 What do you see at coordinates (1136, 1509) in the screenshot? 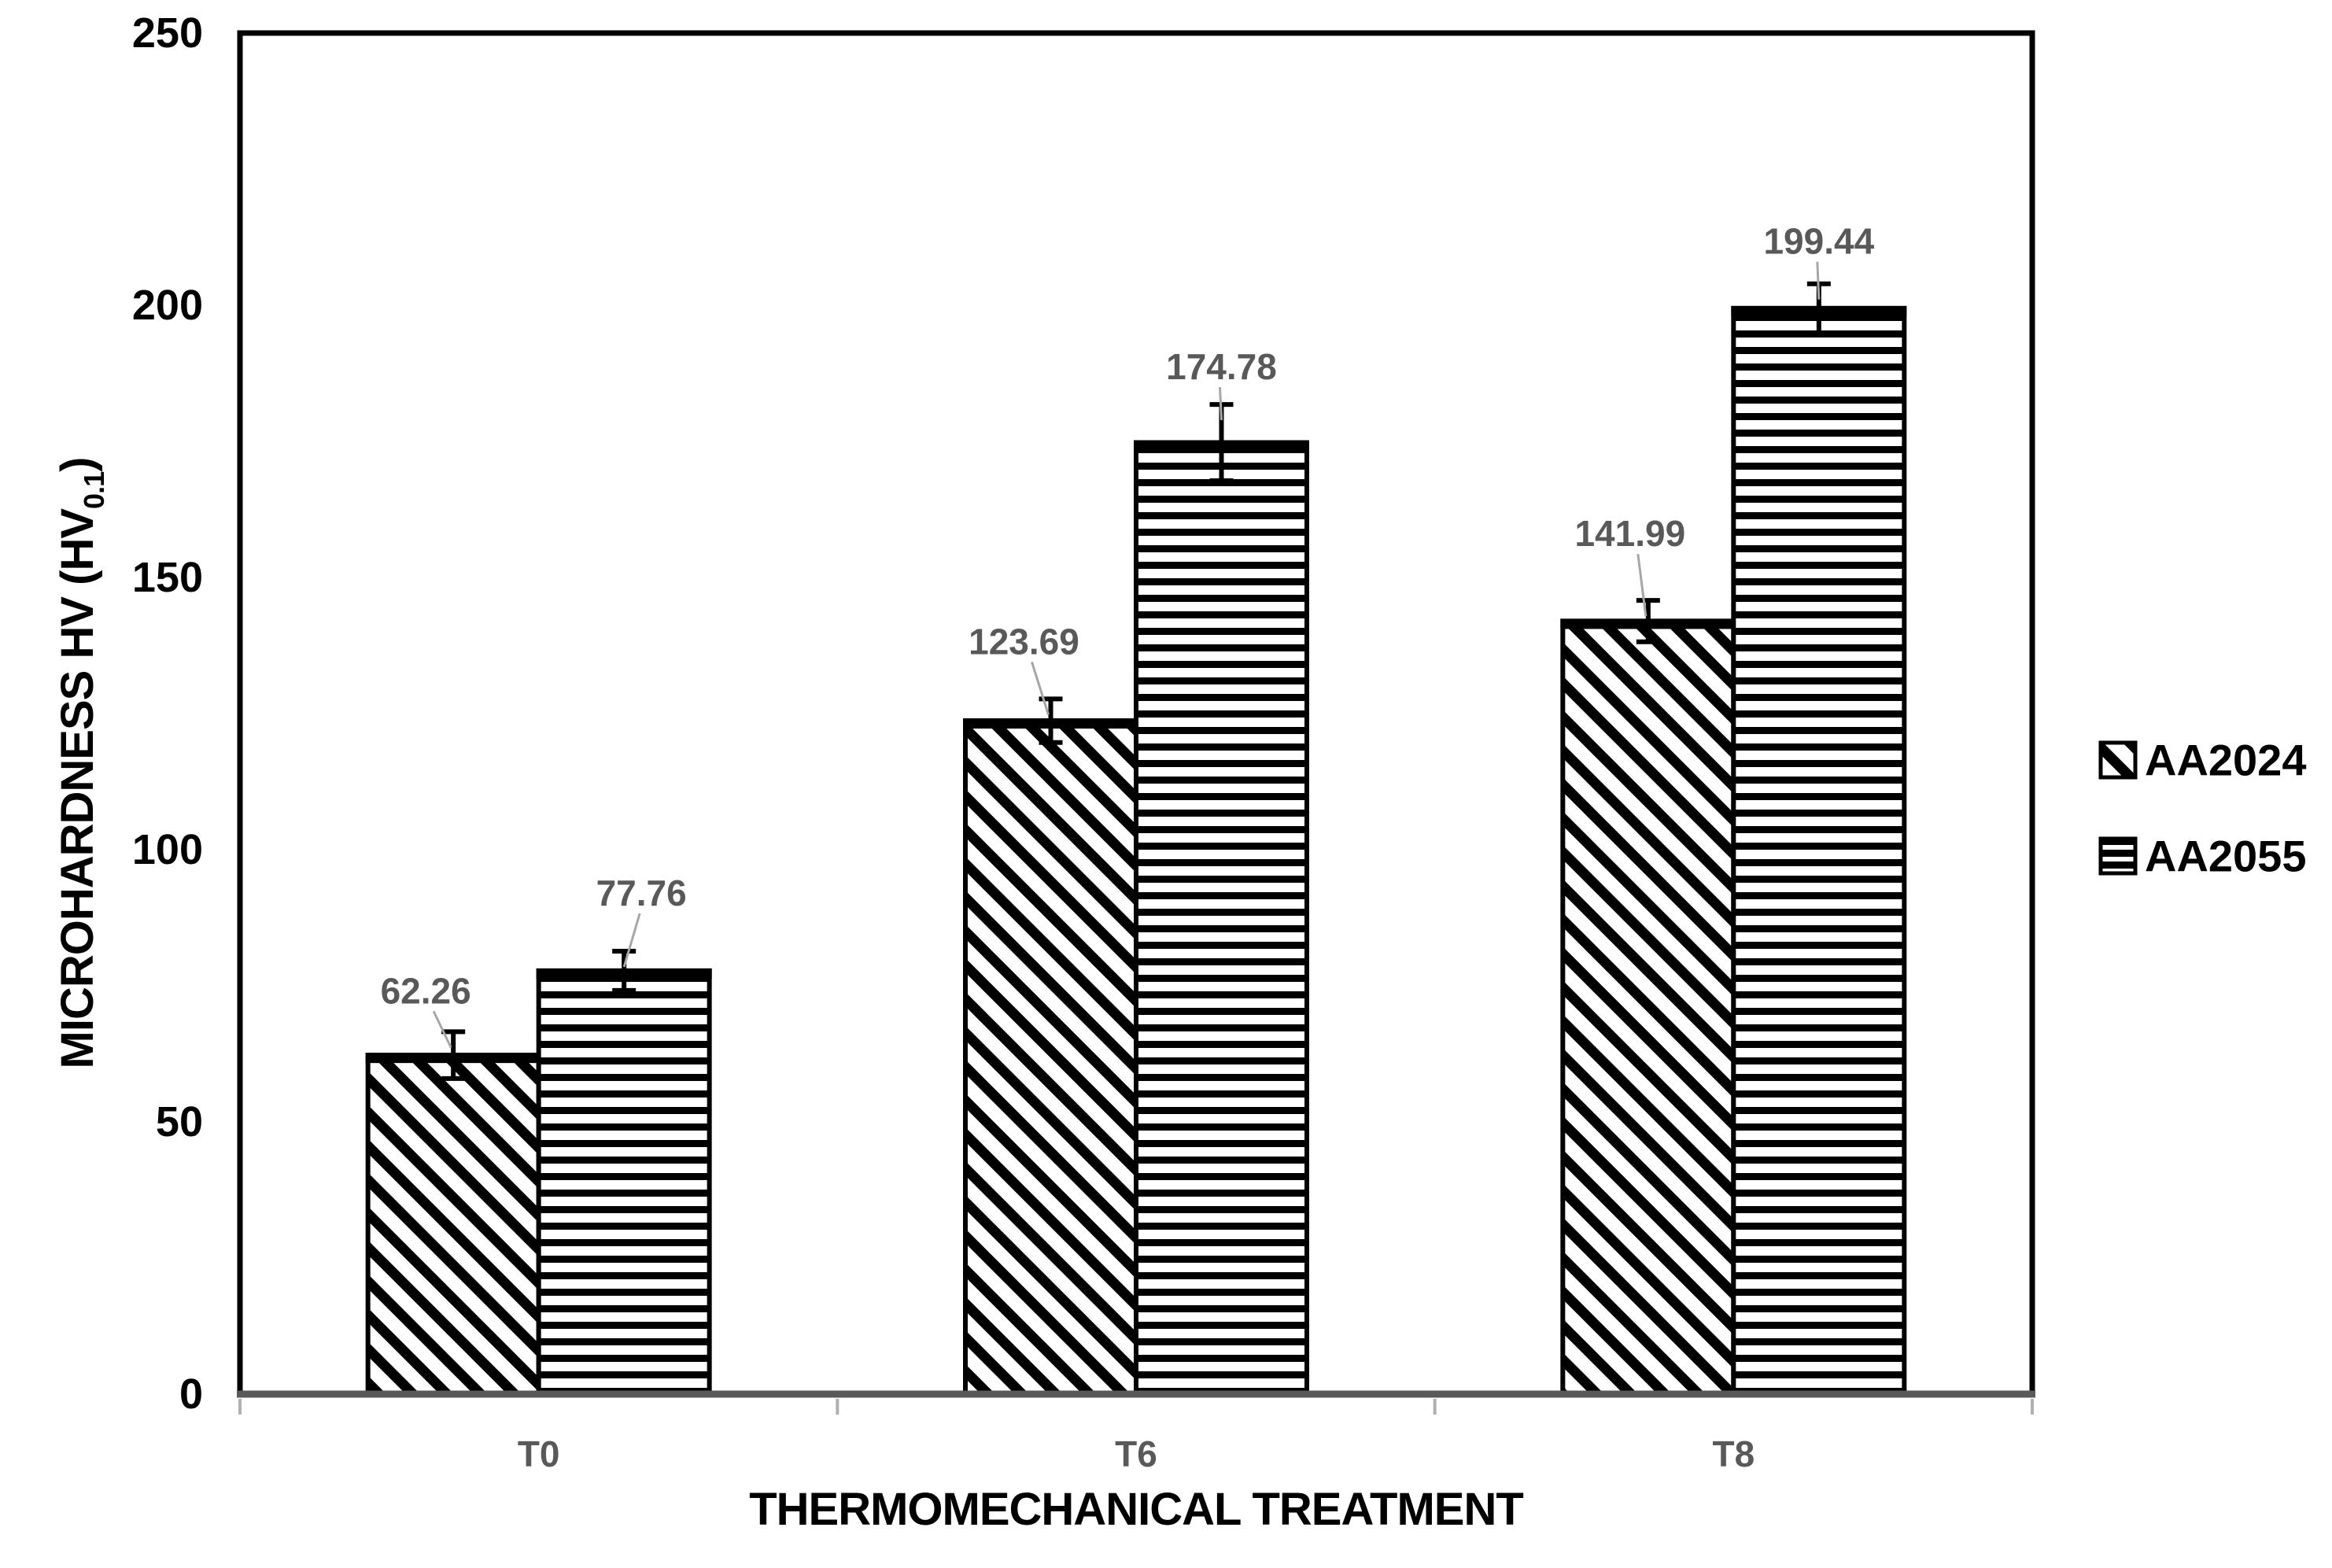
I see `x-axis-title: THERMOMECHANICAL TREATMENT` at bounding box center [1136, 1509].